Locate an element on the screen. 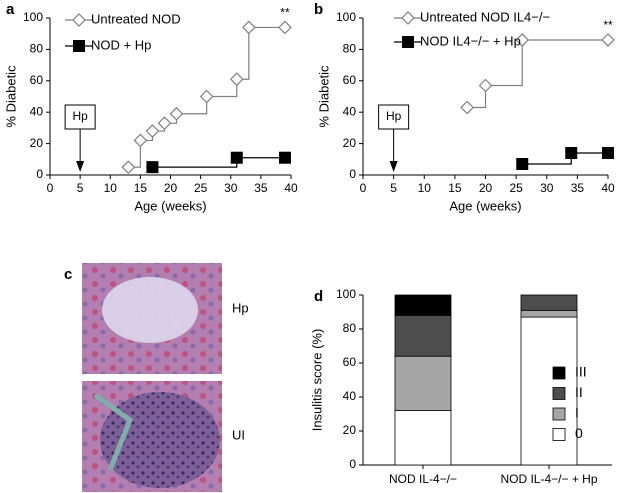 This screenshot has width=621, height=493. panel-label: d is located at coordinates (318, 296).